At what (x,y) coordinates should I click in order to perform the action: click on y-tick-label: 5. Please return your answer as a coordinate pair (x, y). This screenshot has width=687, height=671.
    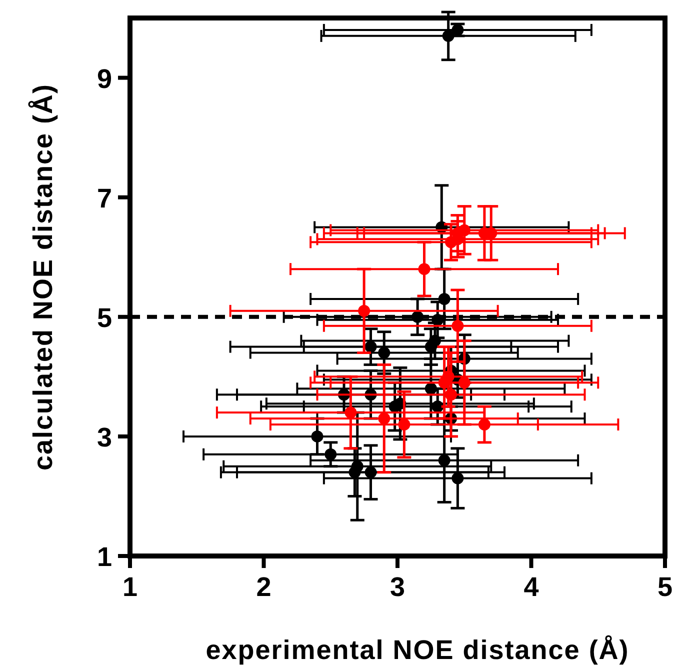
    Looking at the image, I should click on (104, 317).